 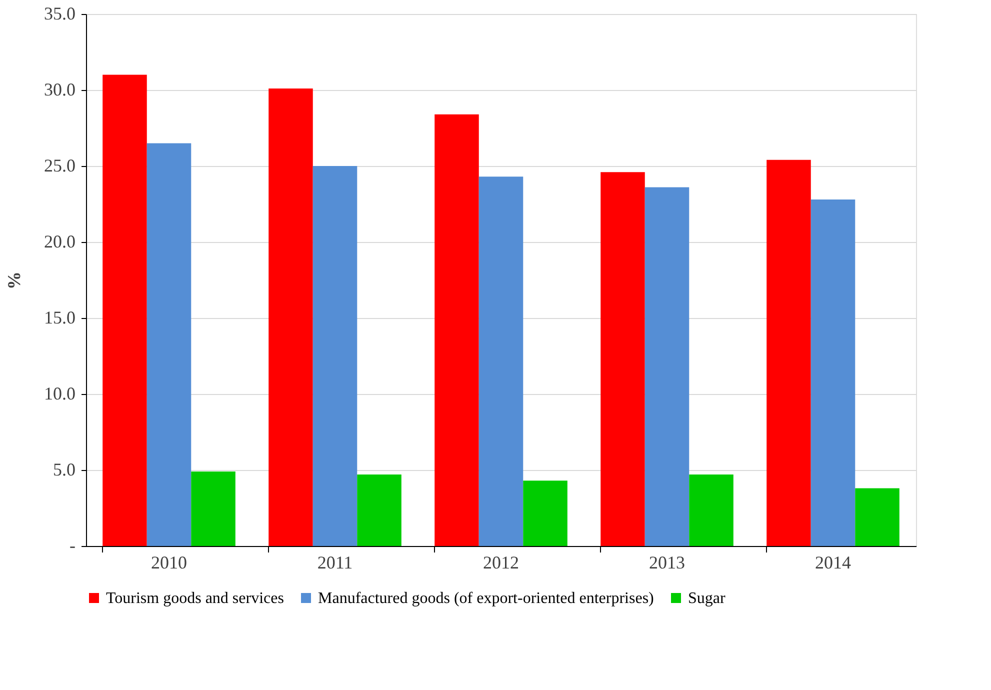 What do you see at coordinates (64, 470) in the screenshot?
I see `y-tick-label: 5.0` at bounding box center [64, 470].